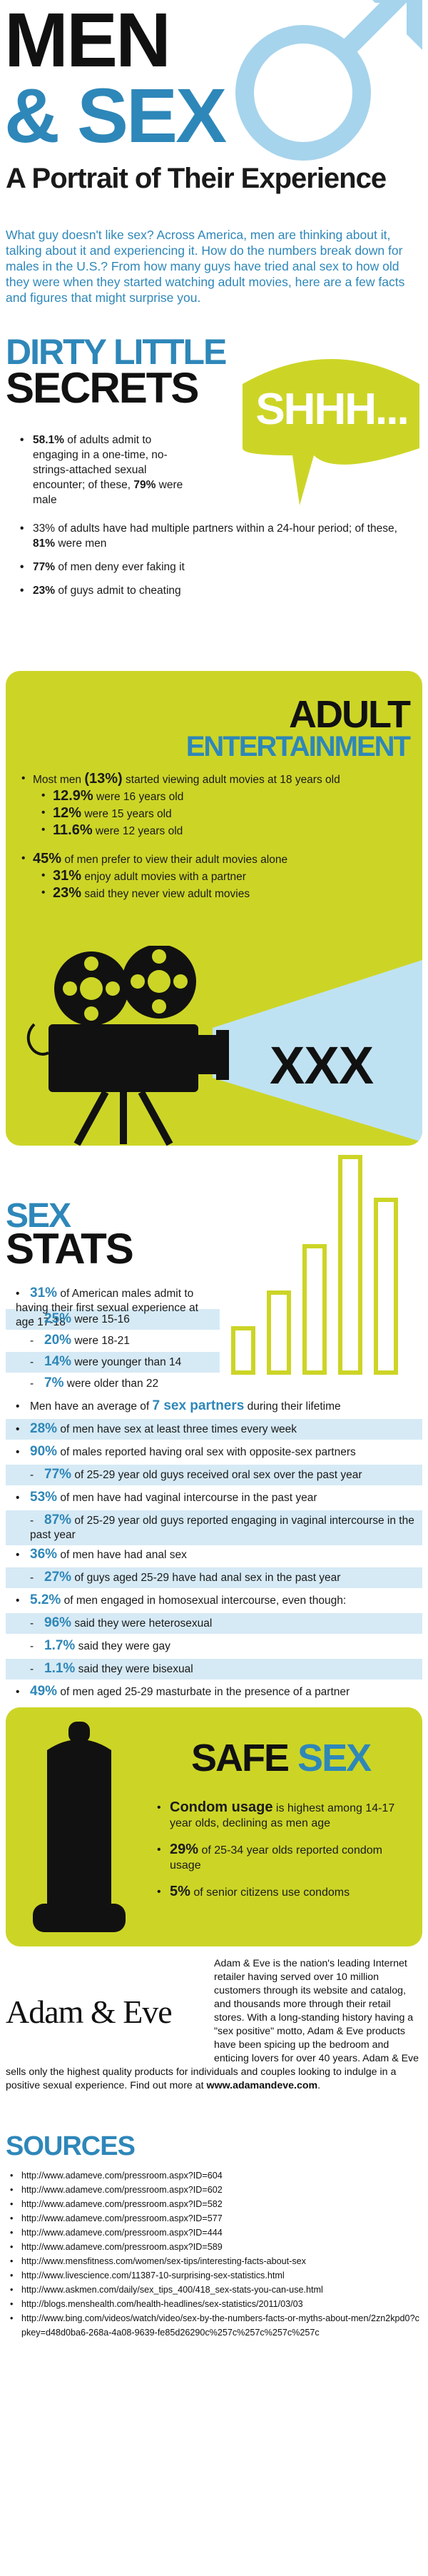 The image size is (428, 2576). What do you see at coordinates (142, 1623) in the screenshot?
I see `row-text: said they were heterosexual` at bounding box center [142, 1623].